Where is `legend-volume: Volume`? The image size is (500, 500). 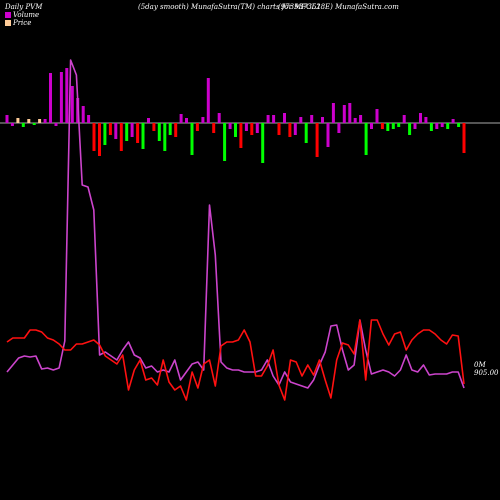
legend-volume: Volume is located at coordinates (22, 15).